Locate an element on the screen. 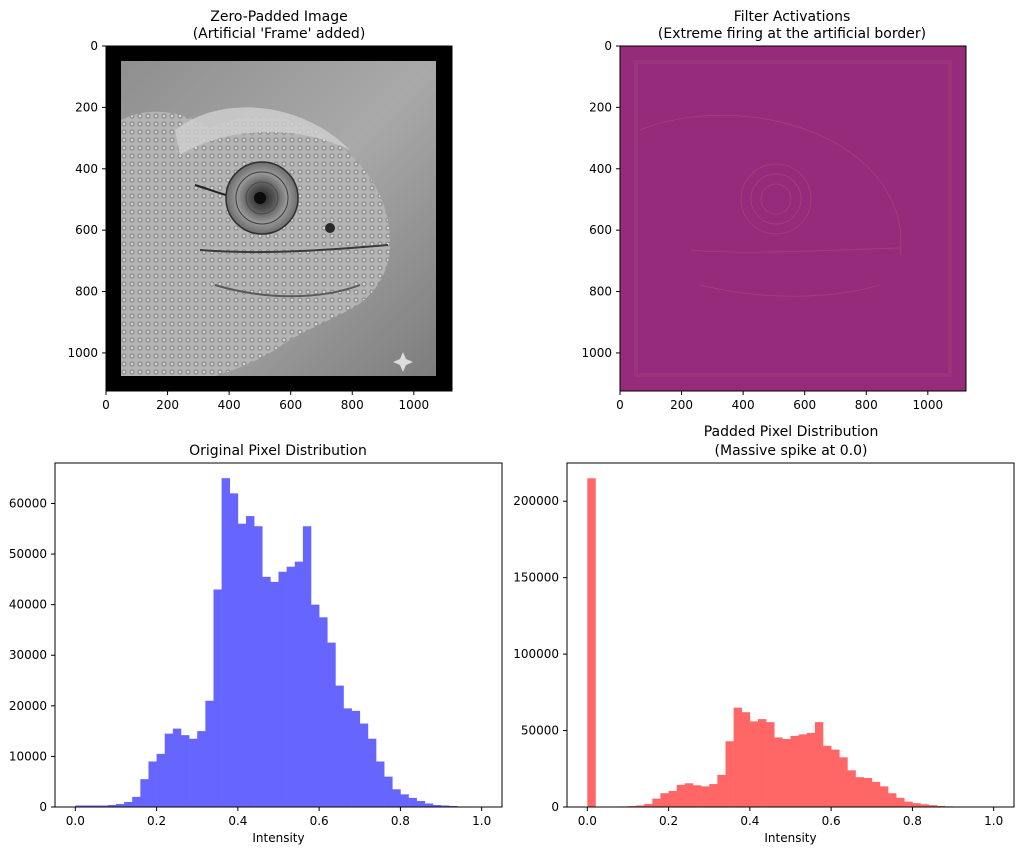  y-tick-label: 800 is located at coordinates (600, 292).